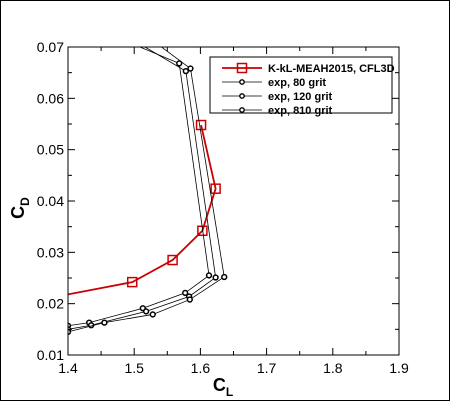  I want to click on y-tick-label: 0.01, so click(50, 355).